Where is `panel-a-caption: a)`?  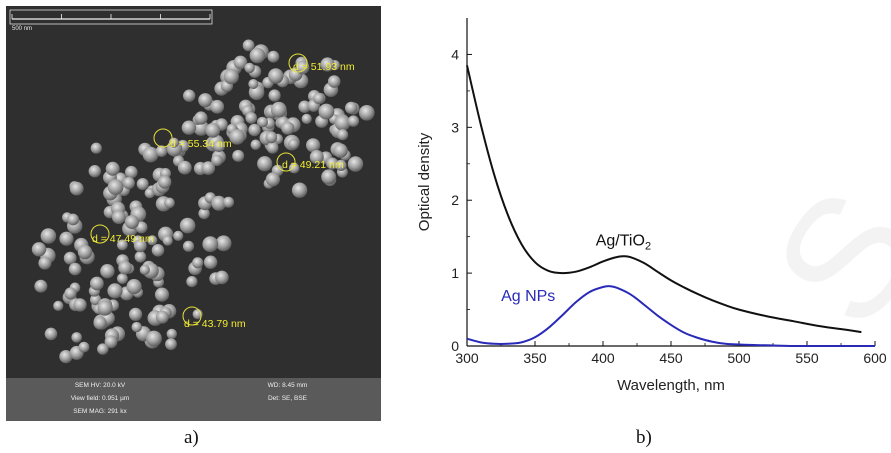
panel-a-caption: a) is located at coordinates (191, 437).